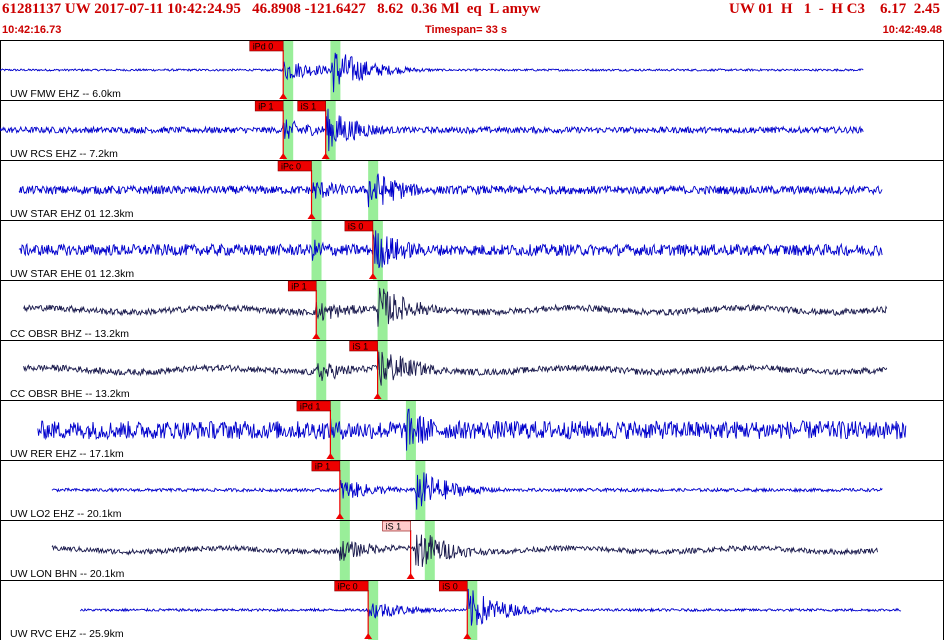 This screenshot has width=944, height=640. Describe the element at coordinates (64, 154) in the screenshot. I see `station-label: UW RCS EHZ -- 7.2km` at that location.